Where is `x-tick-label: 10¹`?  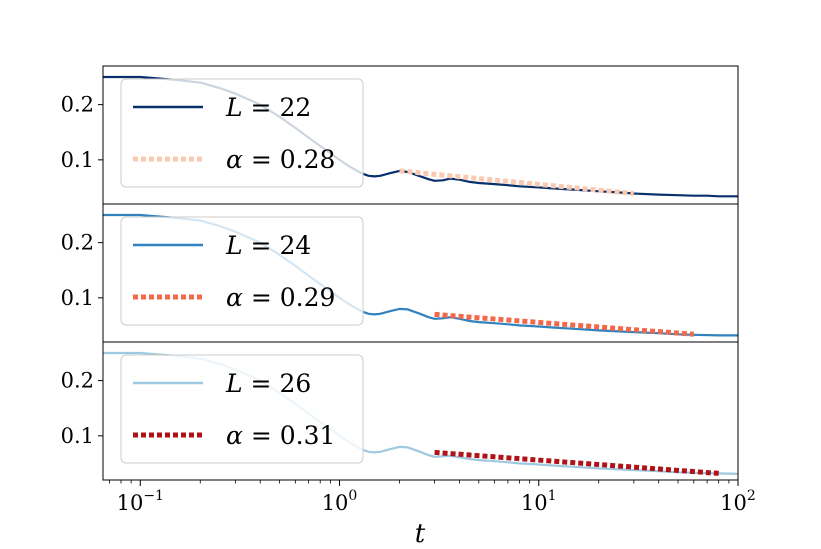 x-tick-label: 10¹ is located at coordinates (539, 501).